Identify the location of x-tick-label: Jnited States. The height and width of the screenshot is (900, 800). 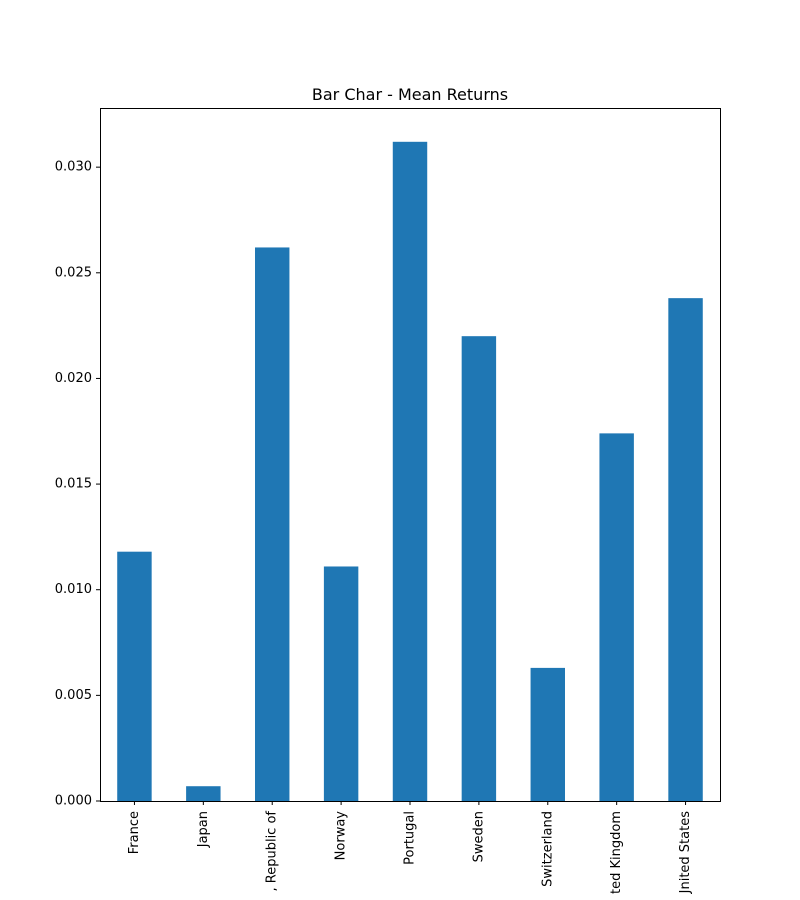
(685, 853).